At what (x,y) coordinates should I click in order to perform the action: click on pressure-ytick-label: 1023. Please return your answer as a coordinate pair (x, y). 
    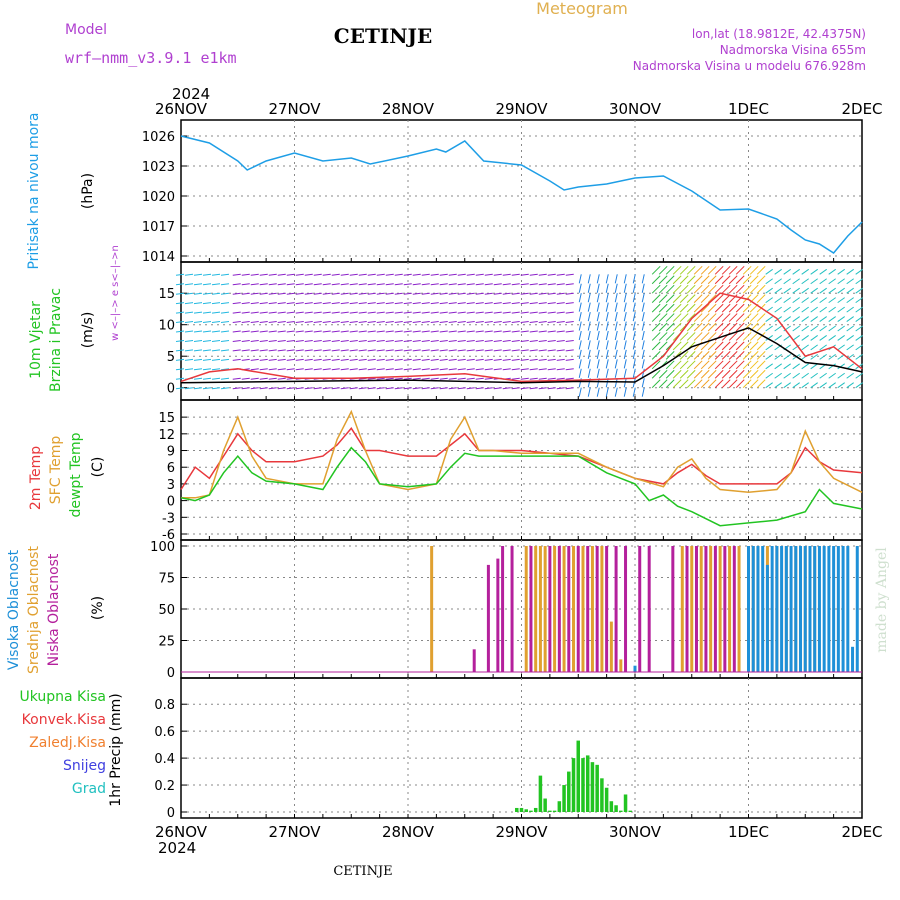
    Looking at the image, I should click on (158, 167).